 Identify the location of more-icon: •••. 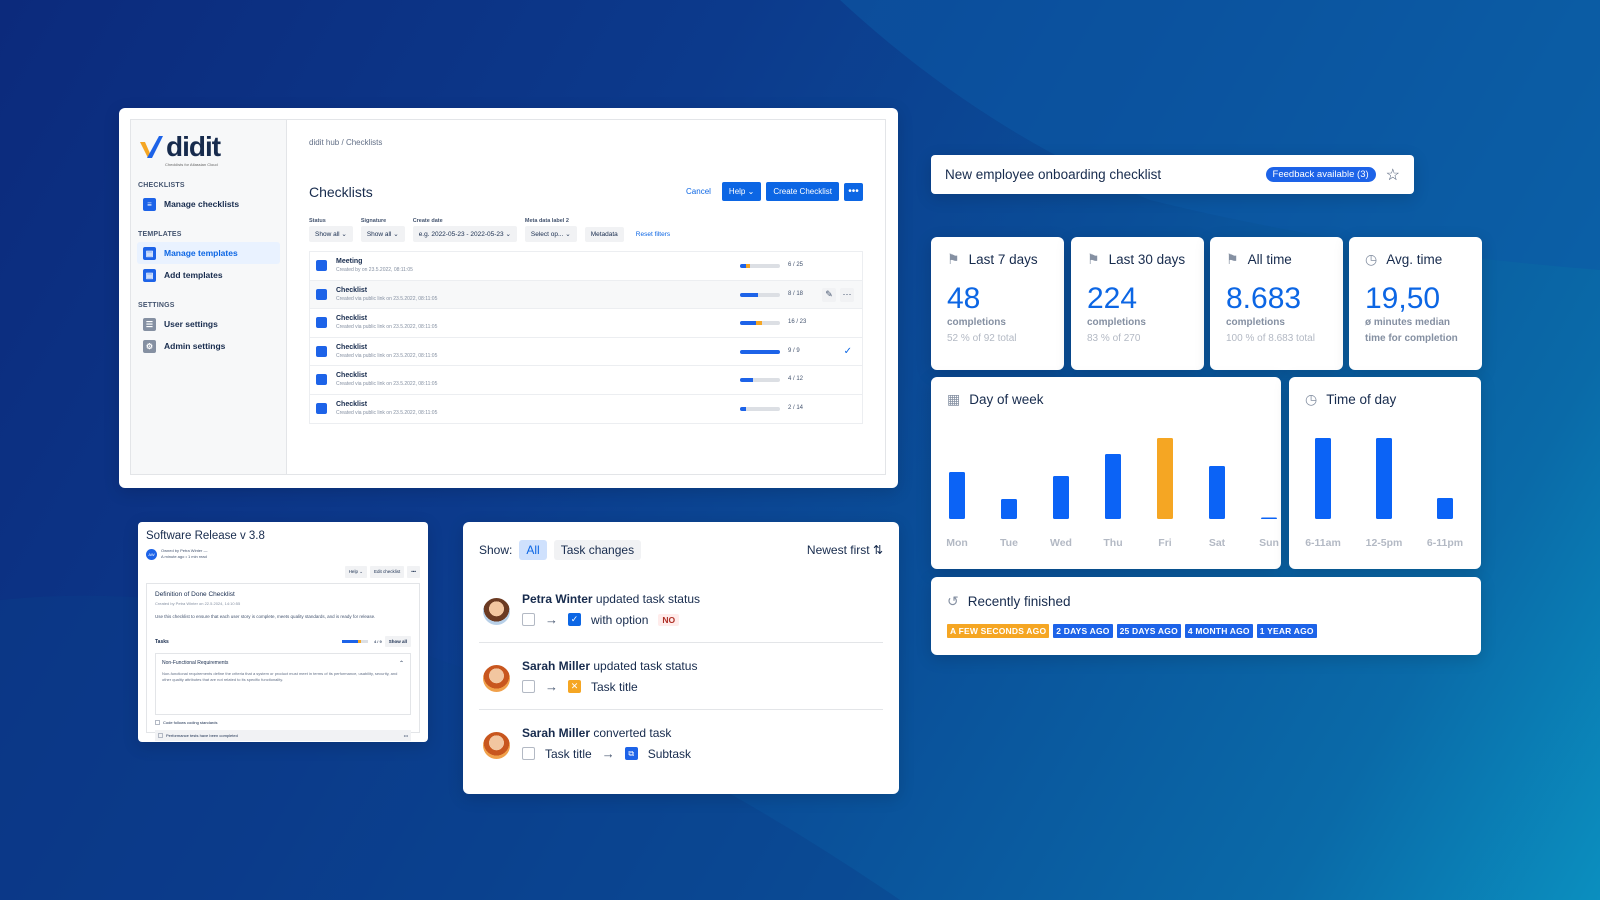
(405, 735).